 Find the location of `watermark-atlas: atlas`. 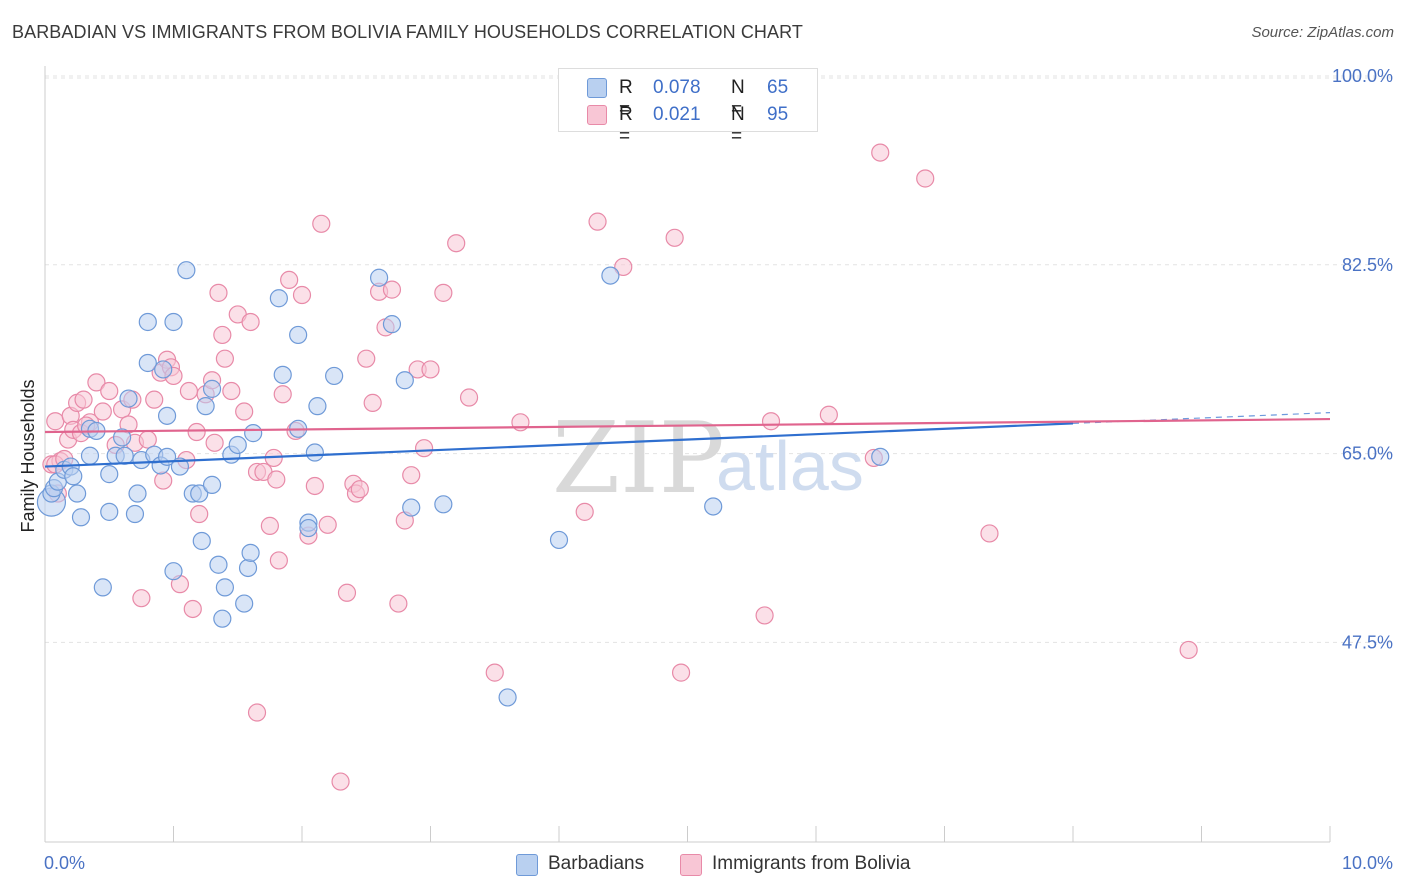

watermark-atlas: atlas is located at coordinates (790, 466).